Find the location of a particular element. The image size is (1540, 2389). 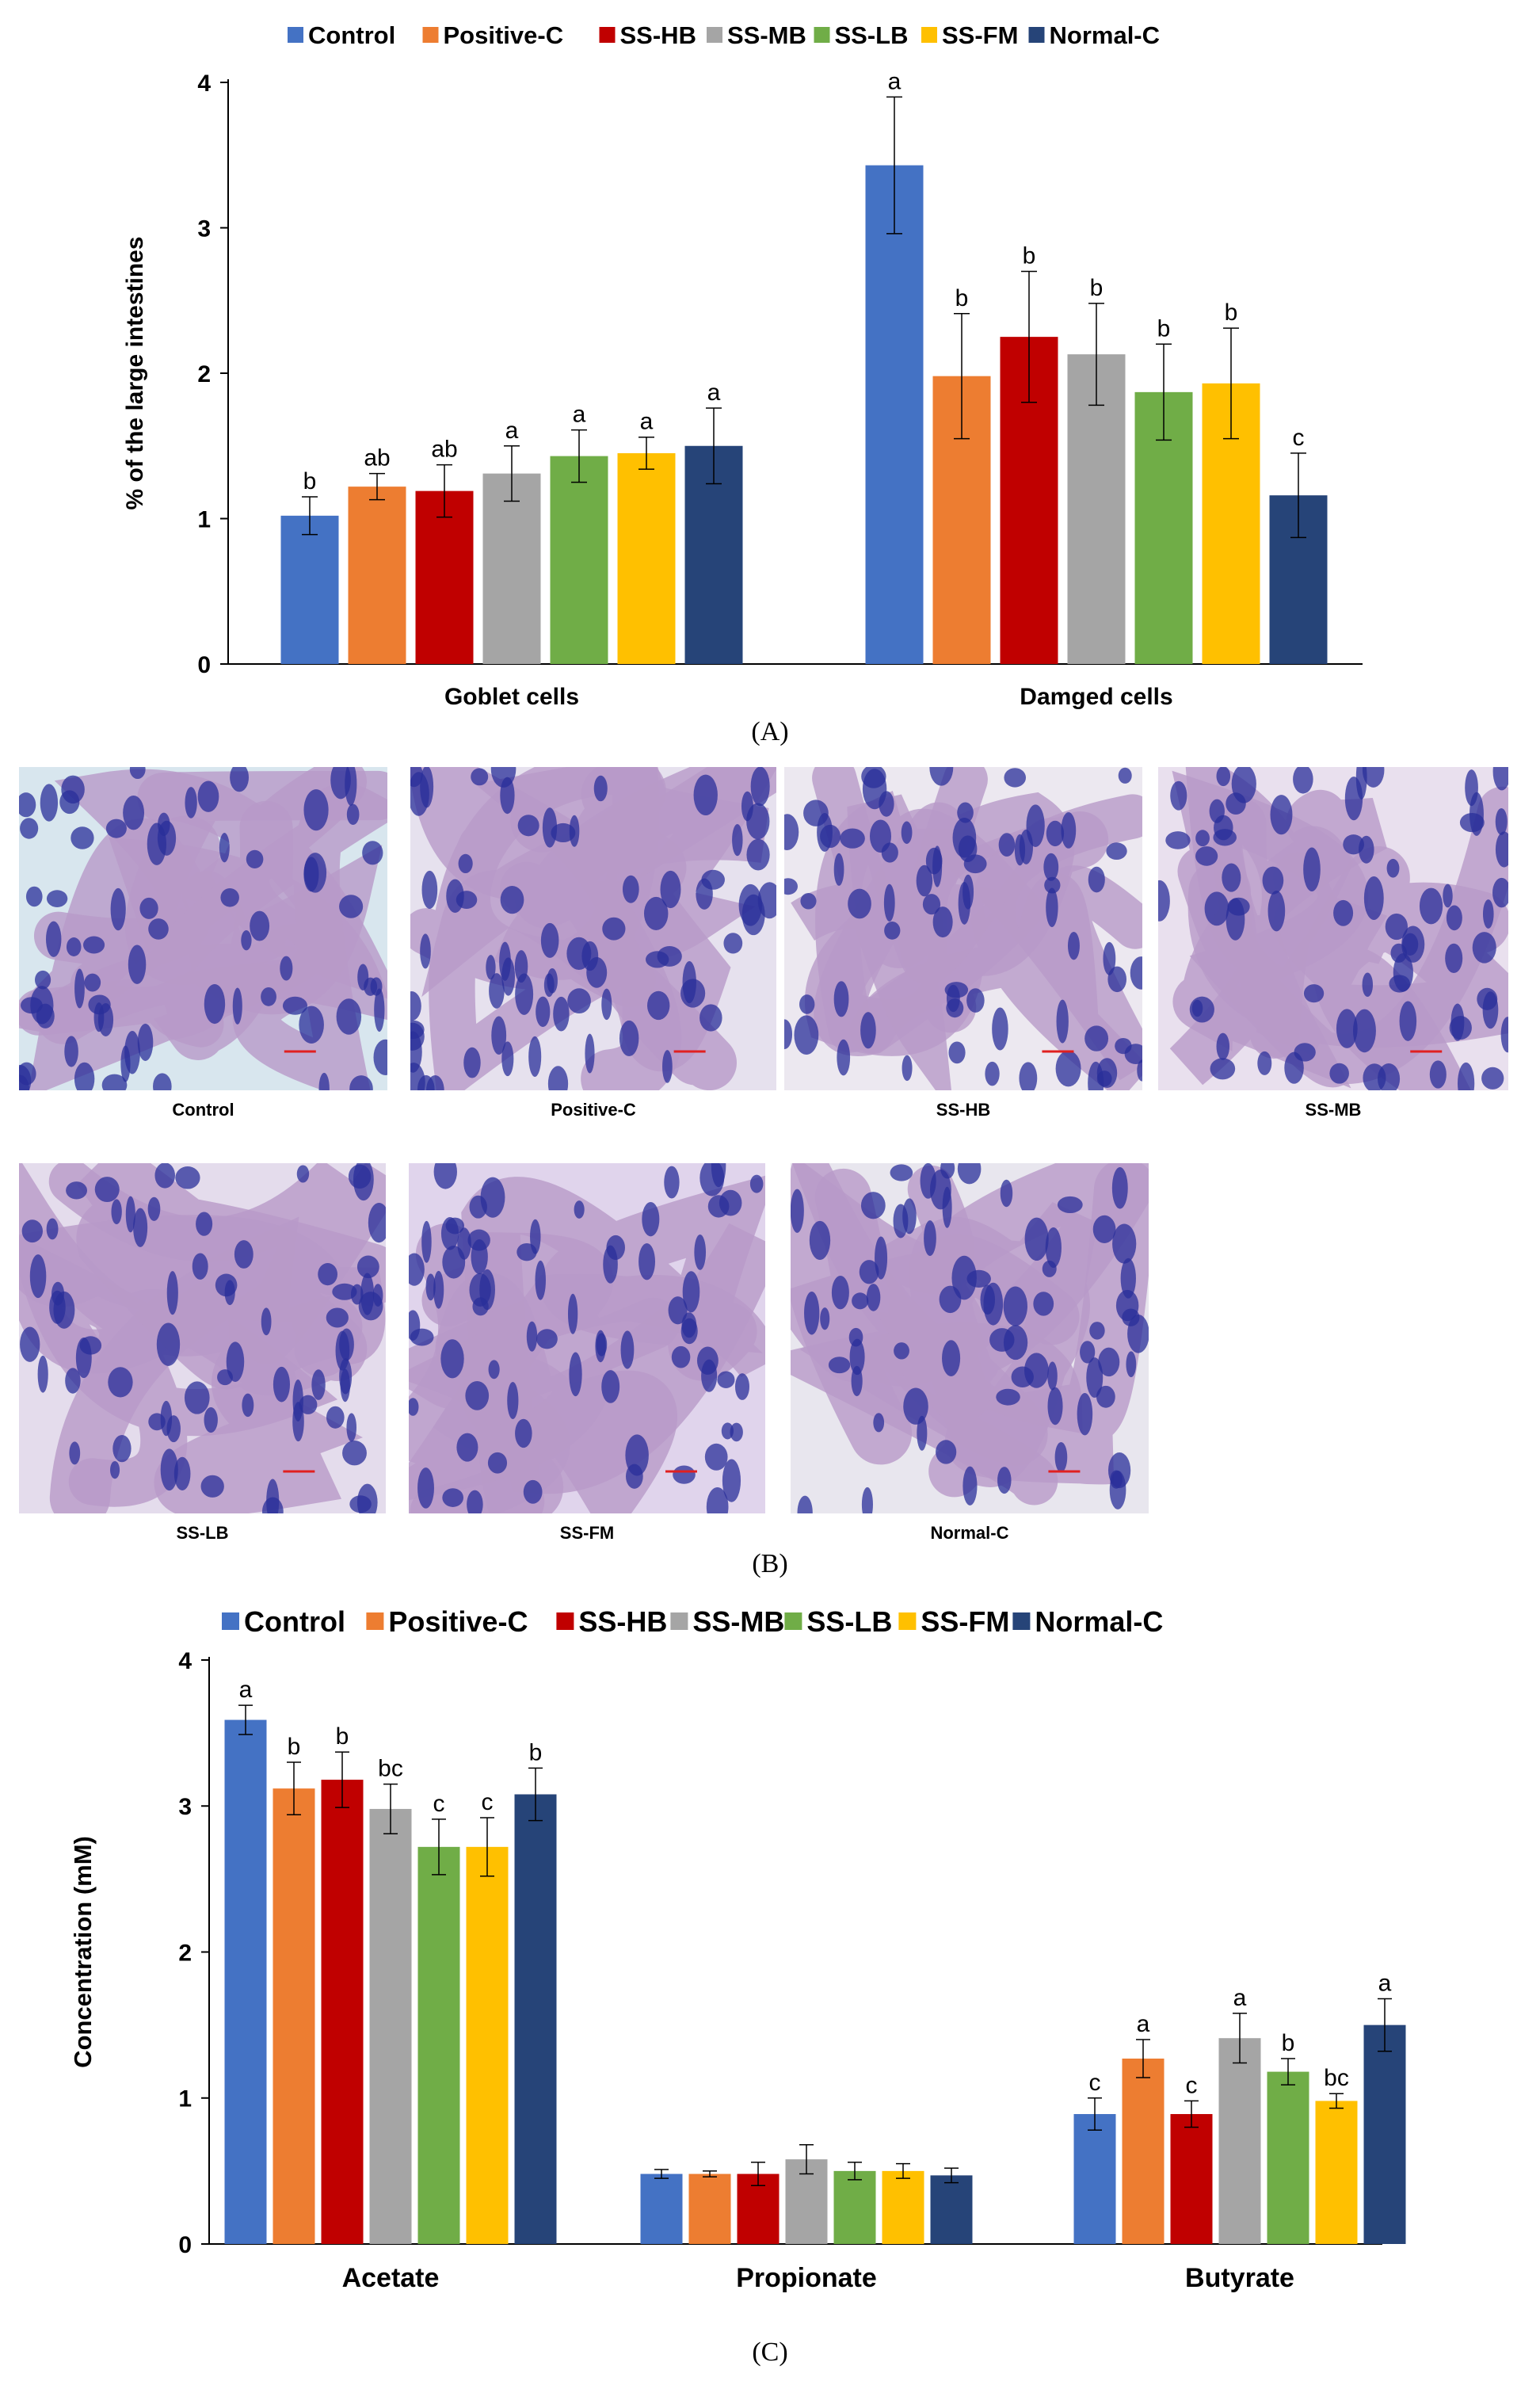

bar-damged-cells-ss-mb is located at coordinates (1096, 509).